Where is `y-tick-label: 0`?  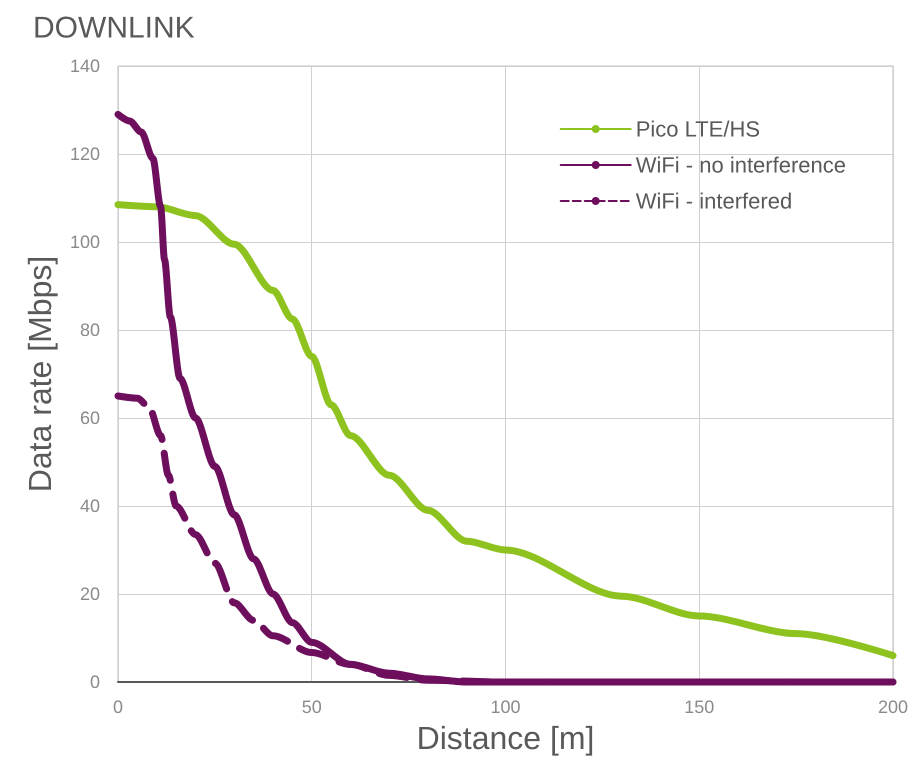
y-tick-label: 0 is located at coordinates (95, 682).